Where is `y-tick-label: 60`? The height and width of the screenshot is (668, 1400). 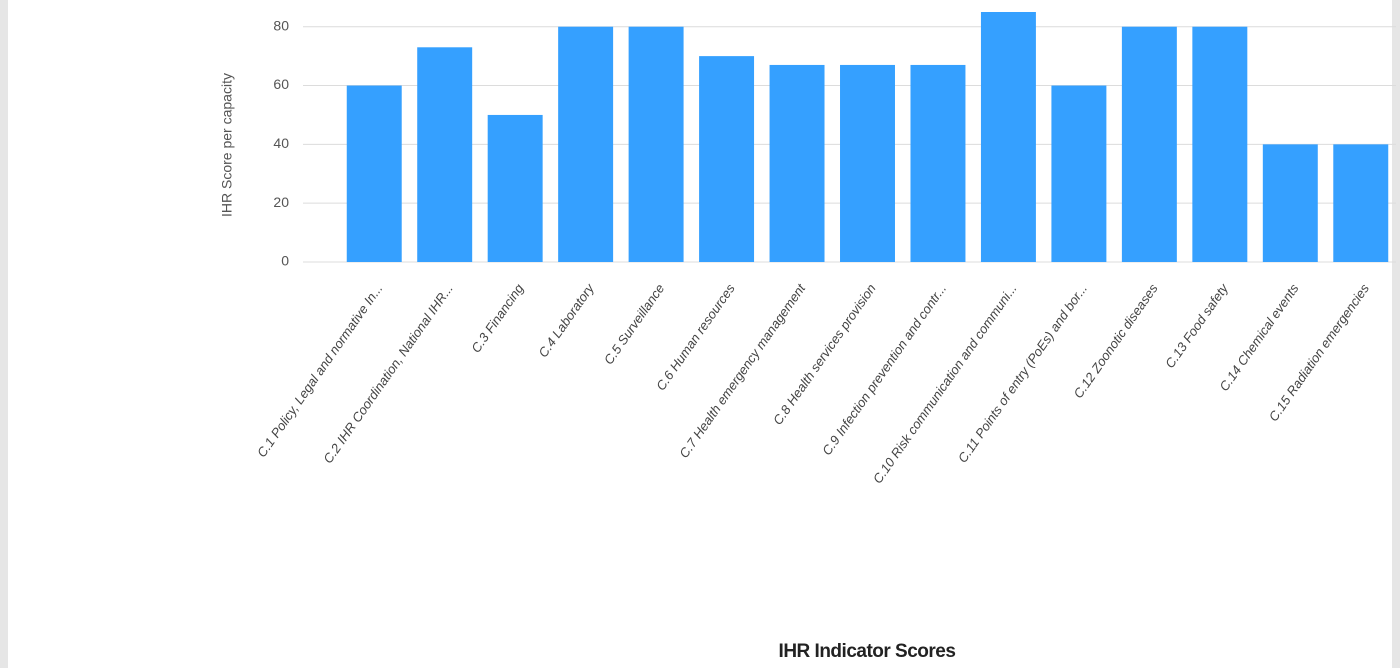
y-tick-label: 60 is located at coordinates (281, 84).